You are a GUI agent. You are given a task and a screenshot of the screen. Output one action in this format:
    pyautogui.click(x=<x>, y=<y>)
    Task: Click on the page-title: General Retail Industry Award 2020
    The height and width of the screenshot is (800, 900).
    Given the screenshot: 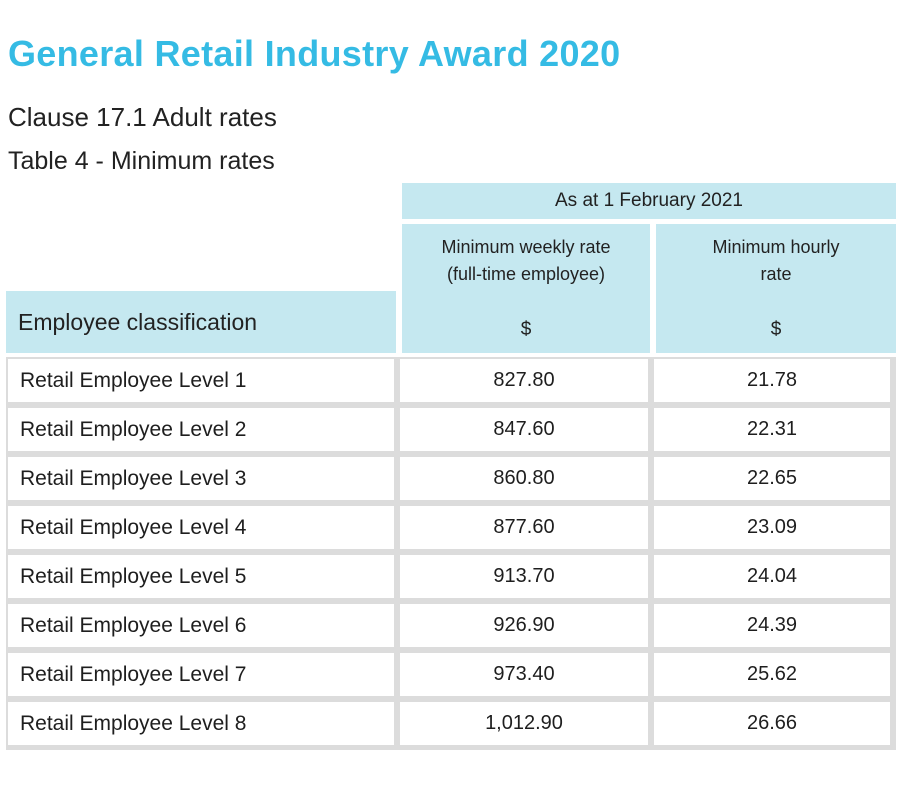 What is the action you would take?
    pyautogui.click(x=314, y=53)
    